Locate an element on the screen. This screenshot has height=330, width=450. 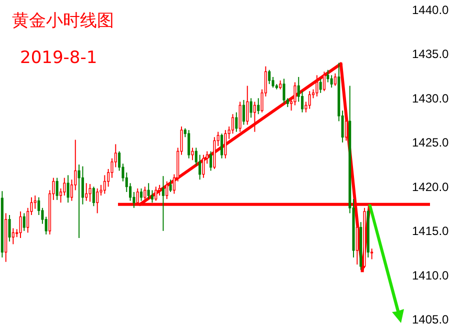
y-tick-label: 1410.0 is located at coordinates (431, 275).